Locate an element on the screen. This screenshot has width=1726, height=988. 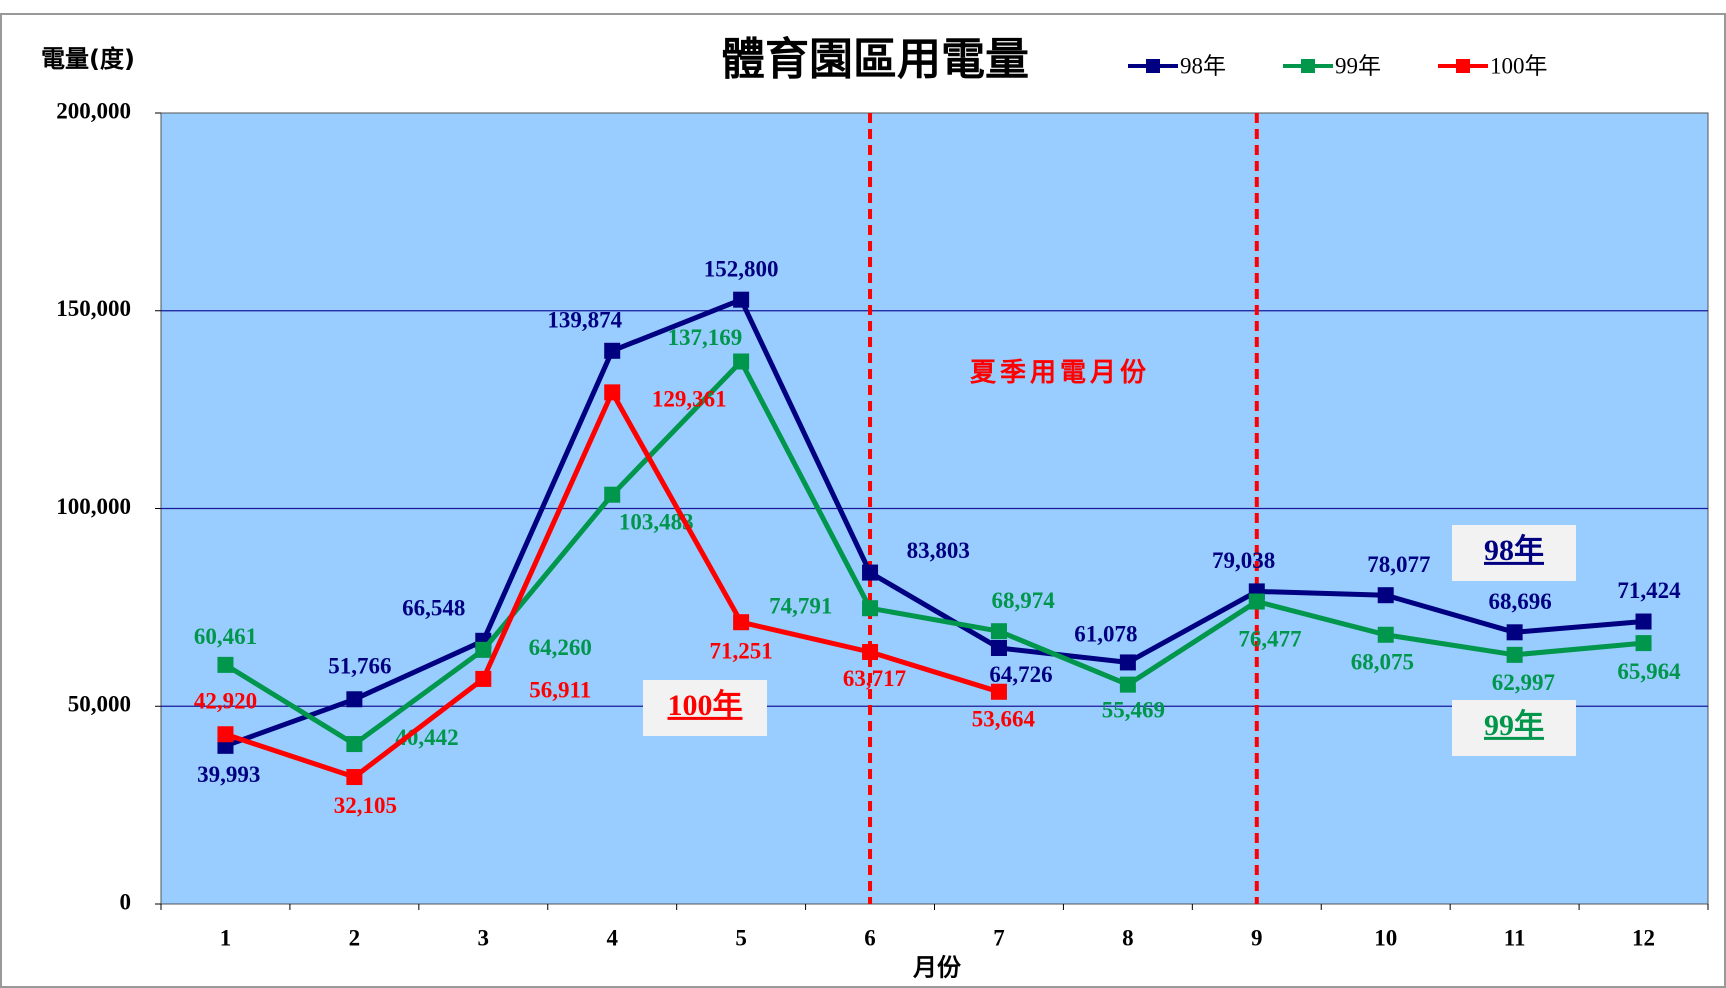
data-label: 63,717 is located at coordinates (874, 678).